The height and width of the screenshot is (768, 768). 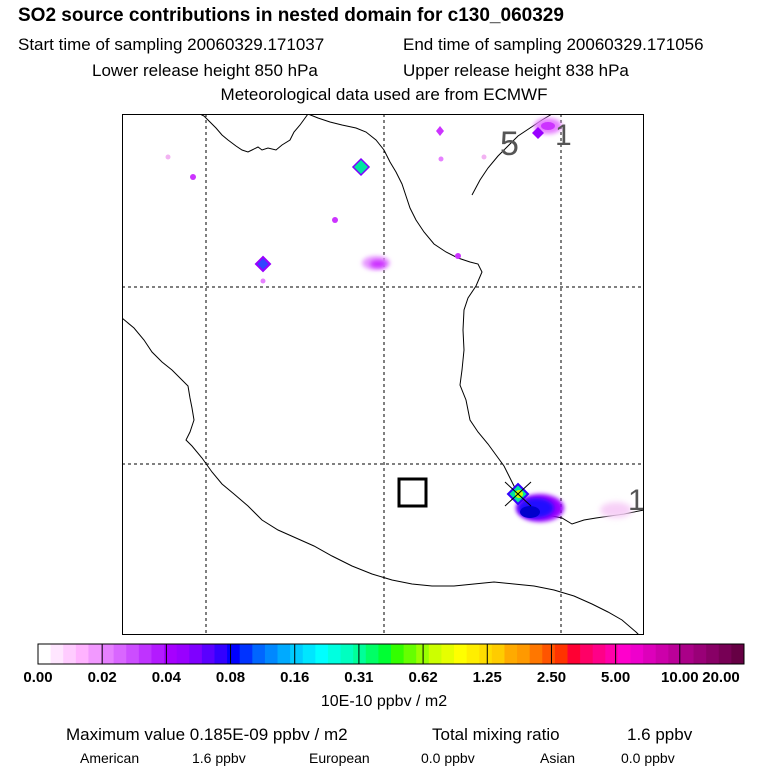 What do you see at coordinates (171, 44) in the screenshot?
I see `start-time-label: Start time of sampling 20060329.171037` at bounding box center [171, 44].